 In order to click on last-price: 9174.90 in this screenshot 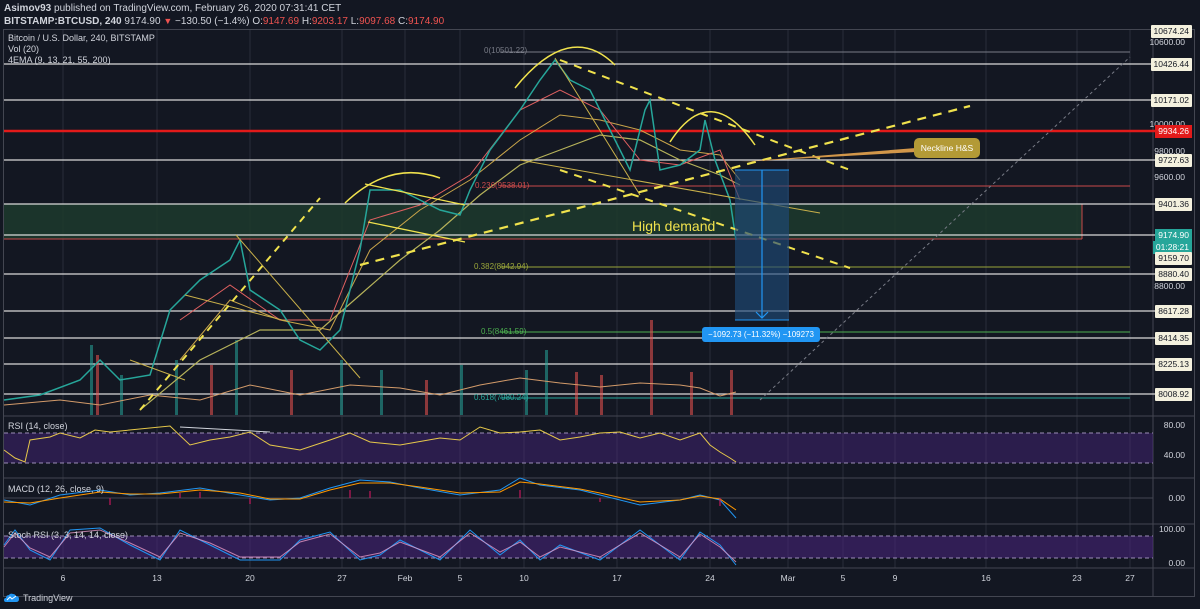, I will do `click(142, 21)`.